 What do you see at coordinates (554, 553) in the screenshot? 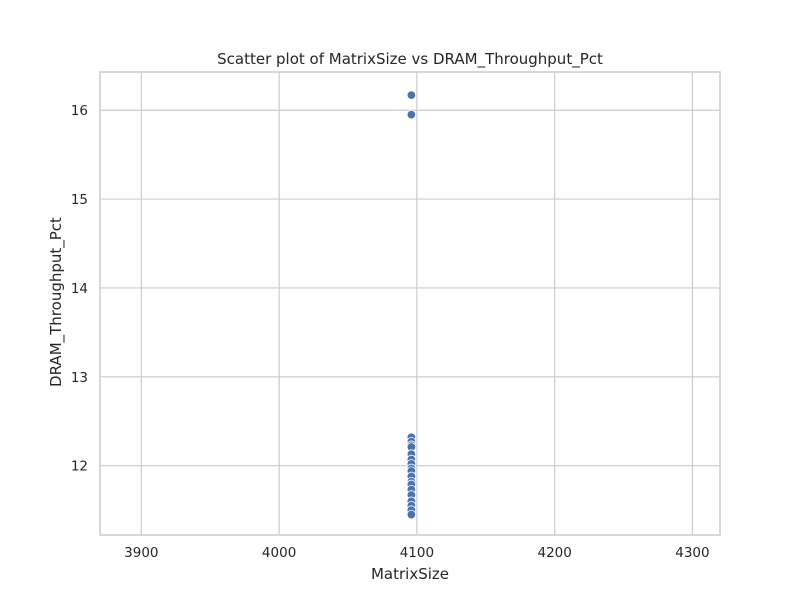
I see `x-tick-label: 4200` at bounding box center [554, 553].